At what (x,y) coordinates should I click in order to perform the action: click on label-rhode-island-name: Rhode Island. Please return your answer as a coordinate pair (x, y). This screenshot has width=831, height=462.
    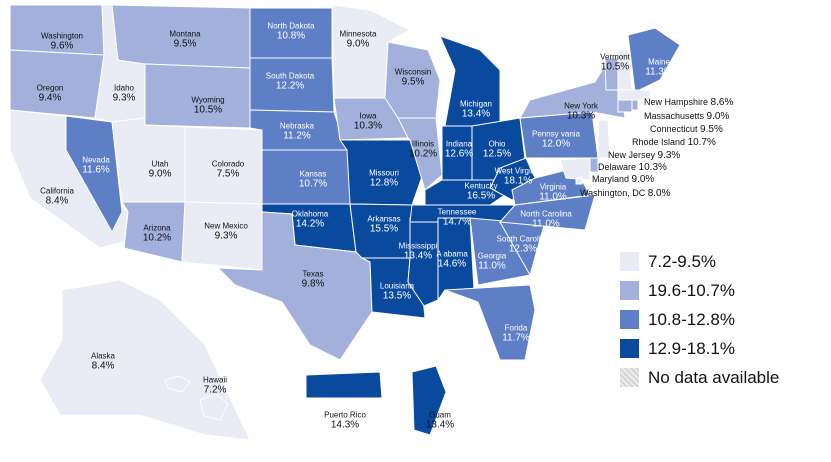
    Looking at the image, I should click on (659, 142).